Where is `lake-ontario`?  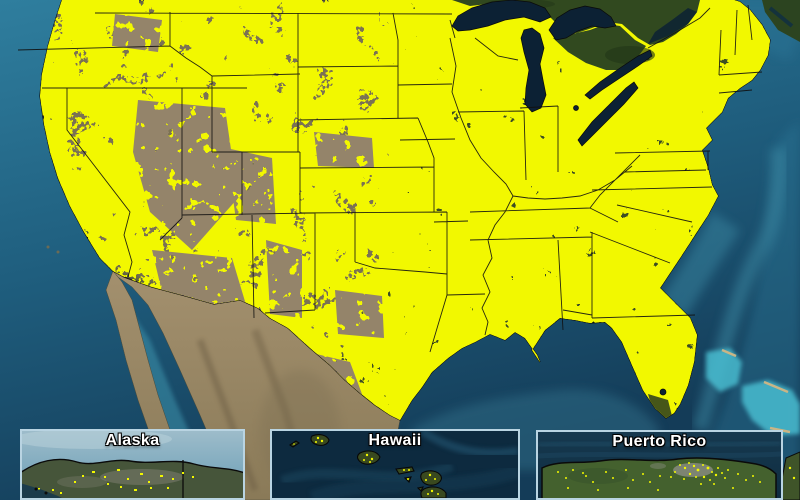
lake-ontario is located at coordinates (618, 74).